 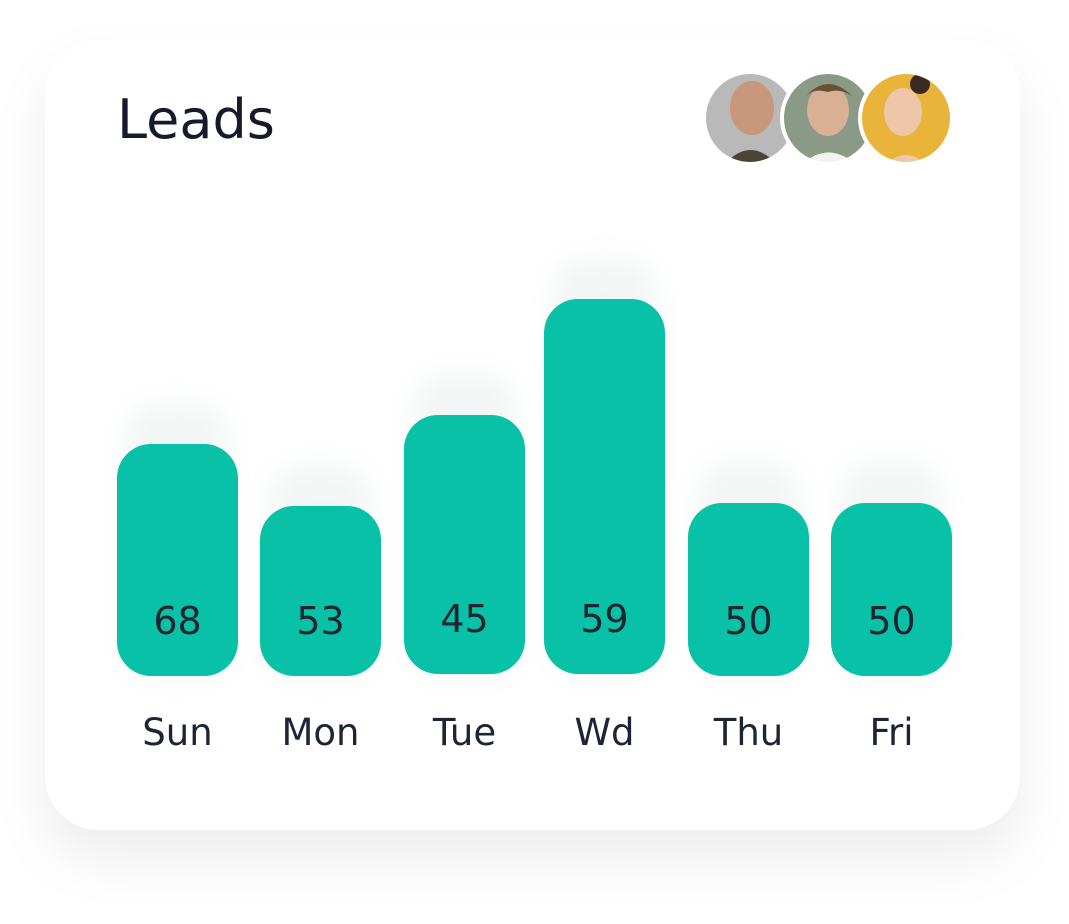 What do you see at coordinates (748, 732) in the screenshot?
I see `day-label: Thu` at bounding box center [748, 732].